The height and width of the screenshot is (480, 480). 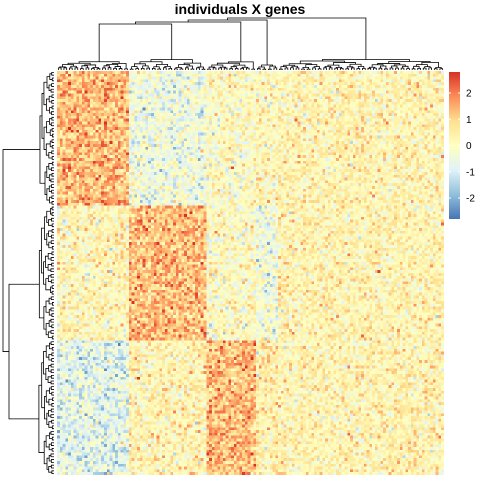 I want to click on row-dendrogram, so click(x=28, y=273).